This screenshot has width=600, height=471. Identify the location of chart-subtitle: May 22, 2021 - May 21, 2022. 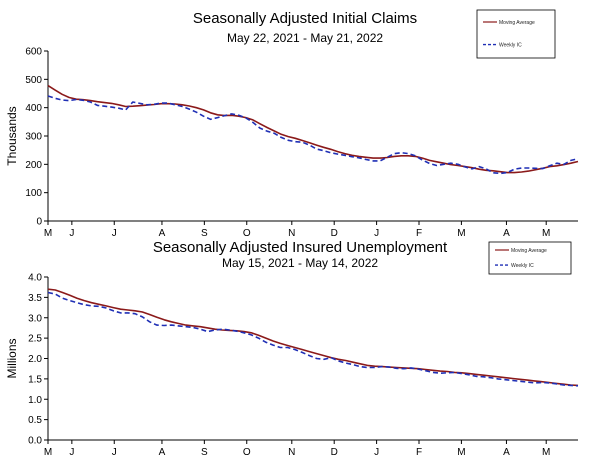
(305, 38).